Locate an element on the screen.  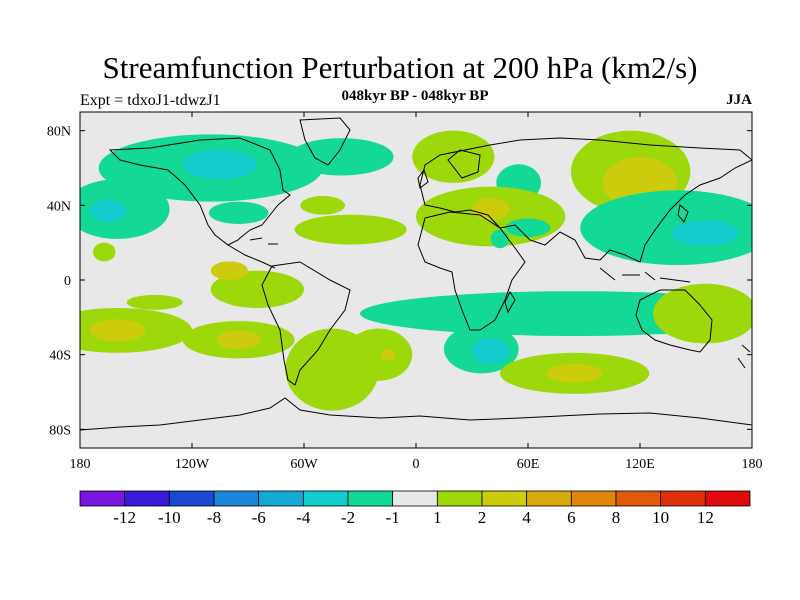
coastline-africa is located at coordinates (471, 271).